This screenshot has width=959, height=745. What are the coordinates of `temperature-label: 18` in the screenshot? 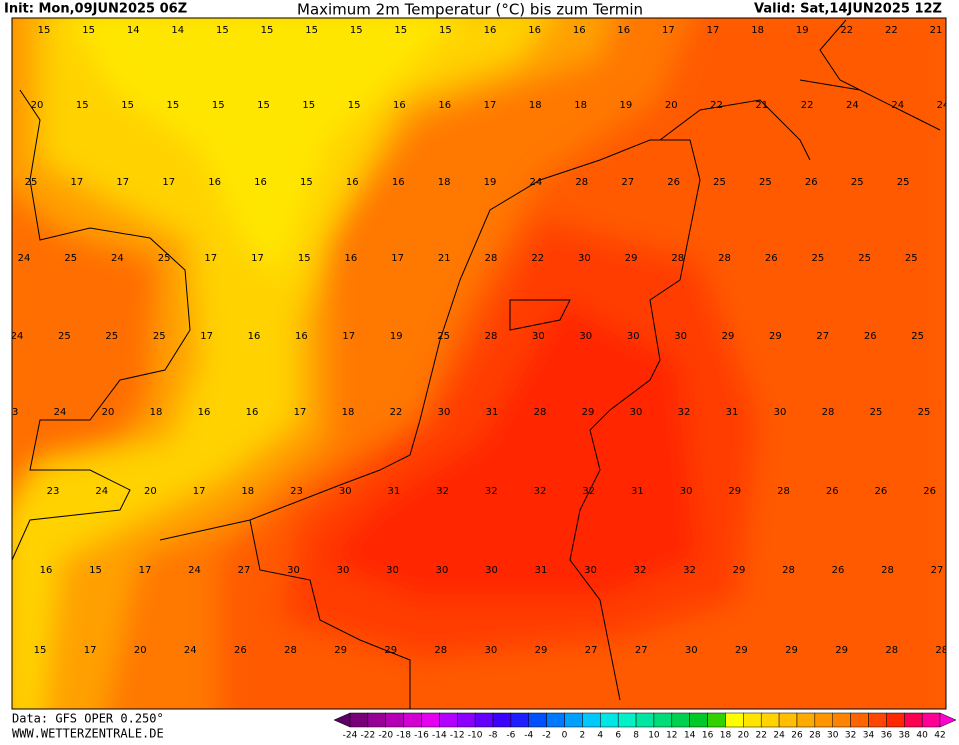 It's located at (247, 491).